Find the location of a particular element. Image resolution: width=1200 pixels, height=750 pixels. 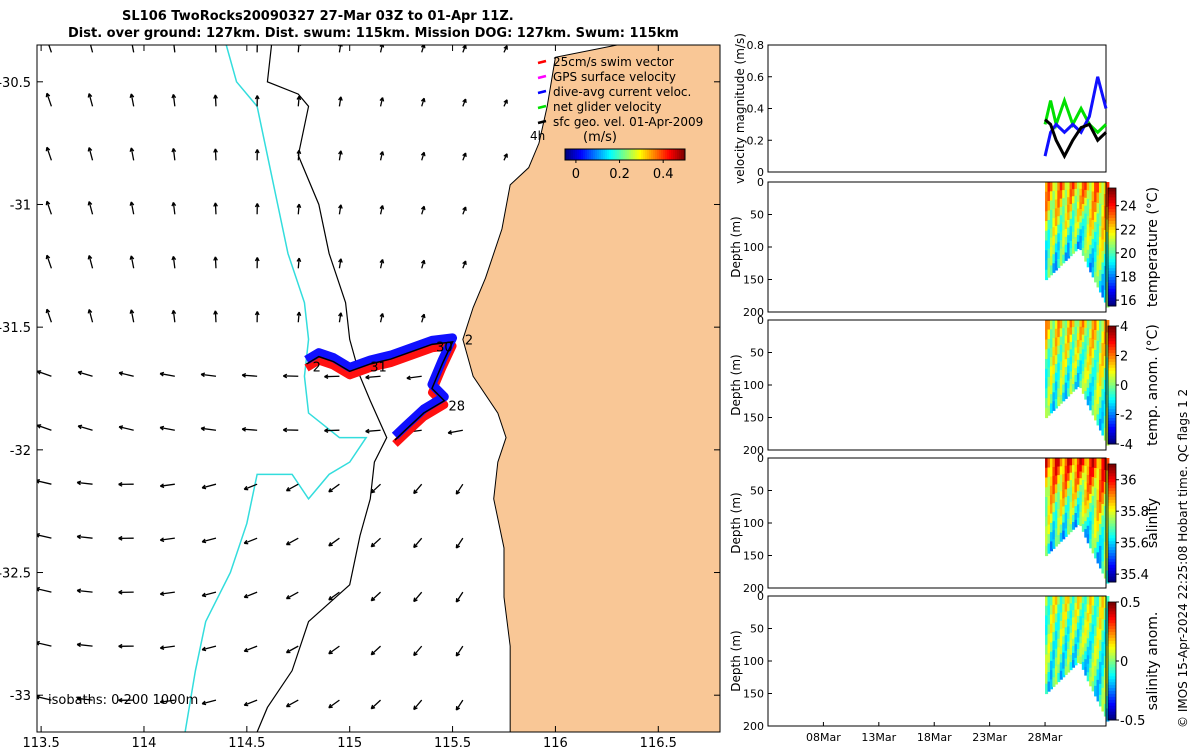

isobath-1000m is located at coordinates (276, 388).